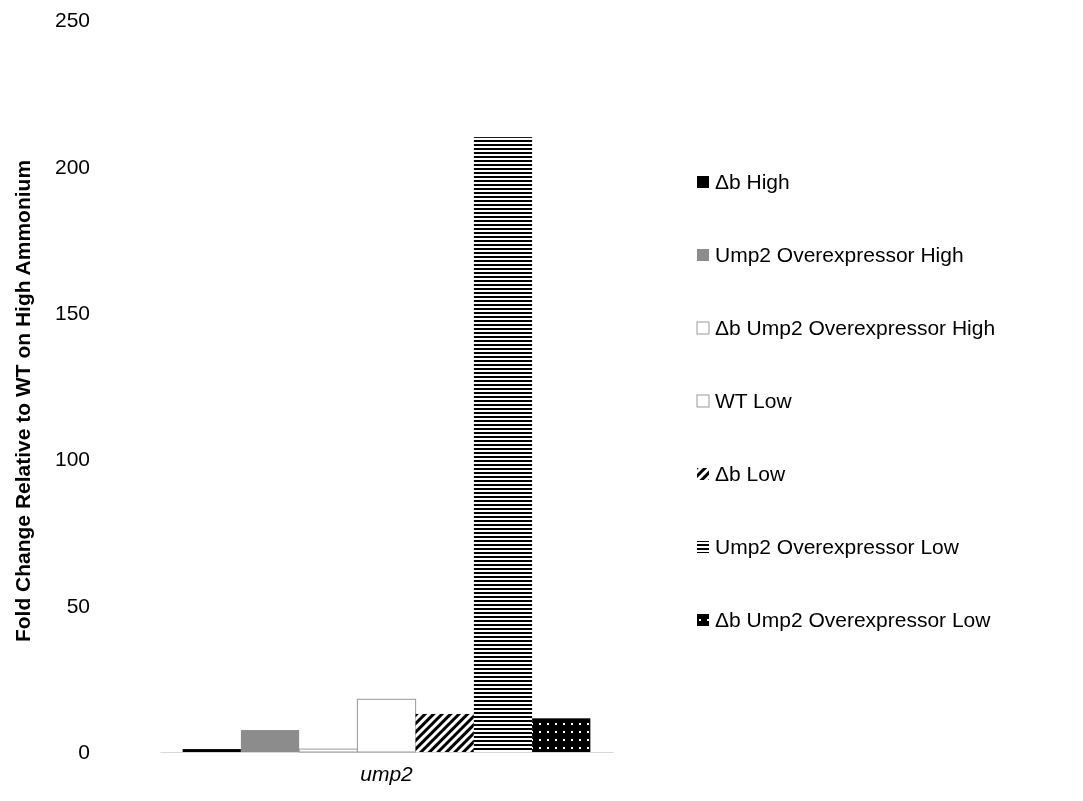  Describe the element at coordinates (72, 313) in the screenshot. I see `y-tick-label: 150` at that location.